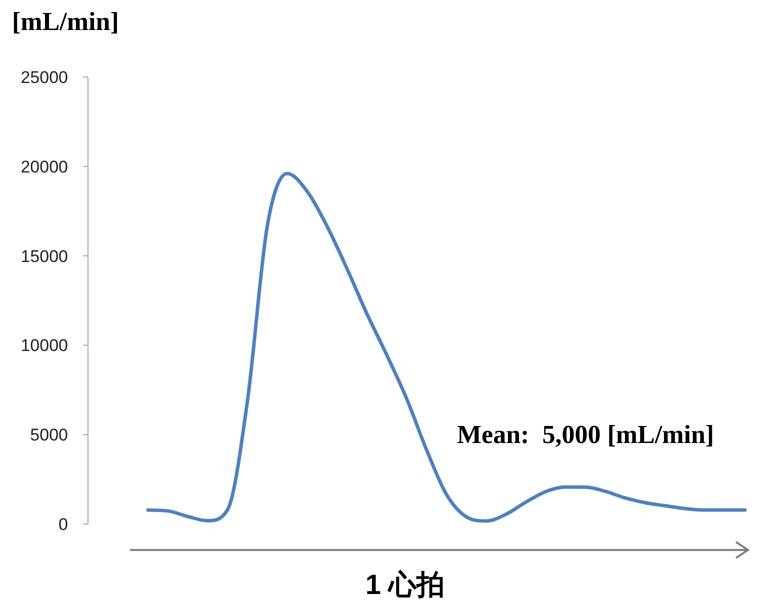  Describe the element at coordinates (44, 77) in the screenshot. I see `y-tick-label: 25000` at that location.